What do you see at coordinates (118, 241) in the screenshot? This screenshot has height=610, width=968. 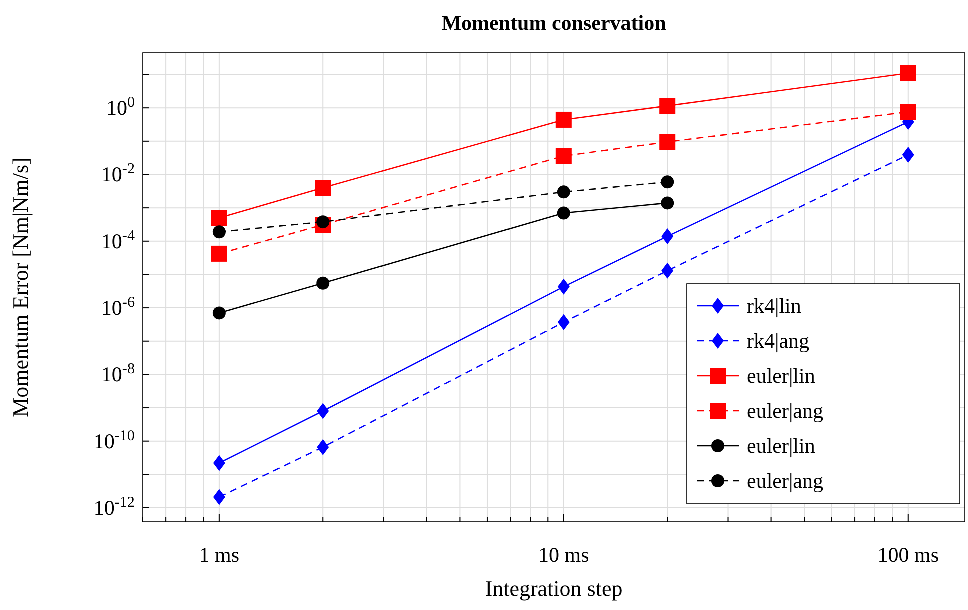 I see `y-tick-label: 10$^{-4}$` at bounding box center [118, 241].